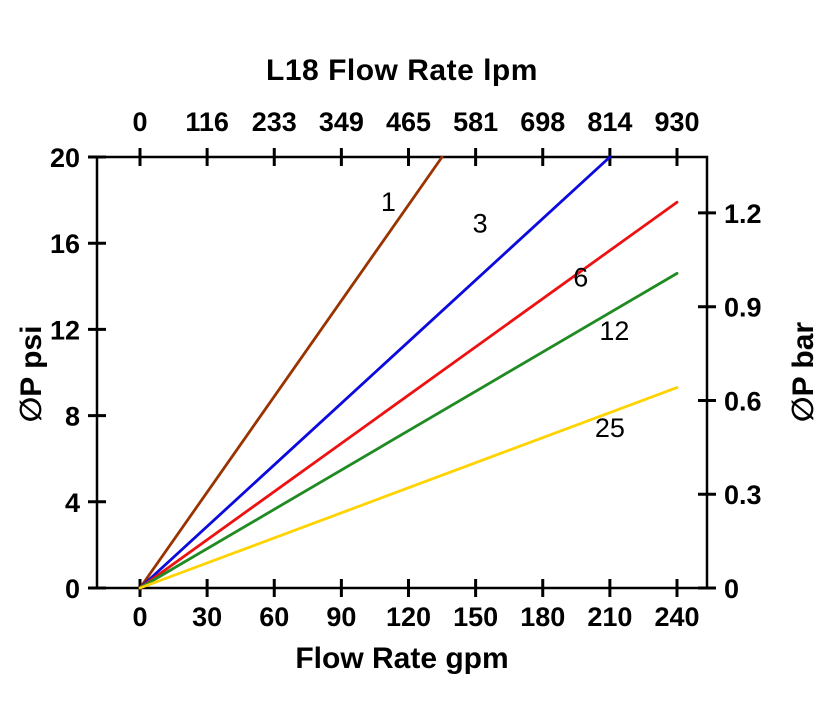 The width and height of the screenshot is (836, 702). I want to click on y-tick-label-right: 0, so click(731, 589).